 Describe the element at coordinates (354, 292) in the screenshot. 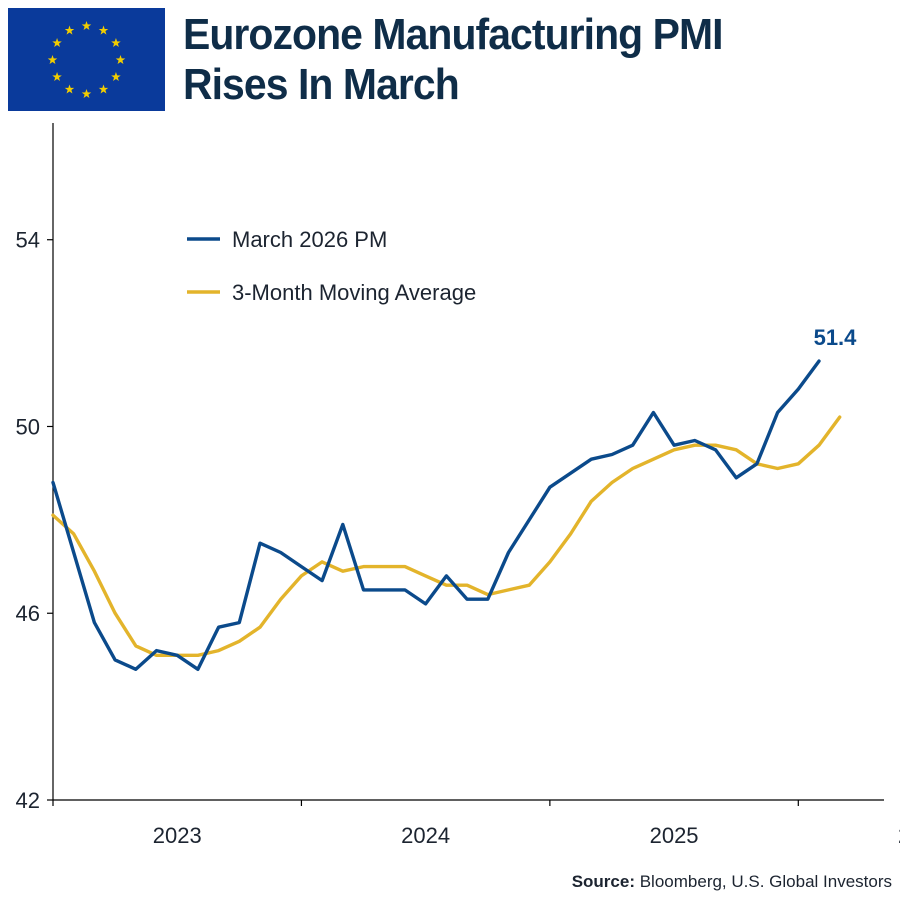

I see `legend-label-moving-average: 3-Month Moving Average` at that location.